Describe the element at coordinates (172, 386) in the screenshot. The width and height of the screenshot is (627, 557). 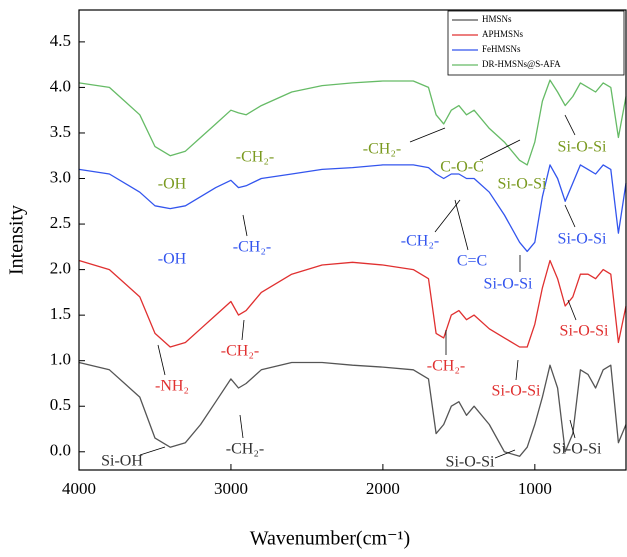
I see `annotation: -NH₂` at that location.